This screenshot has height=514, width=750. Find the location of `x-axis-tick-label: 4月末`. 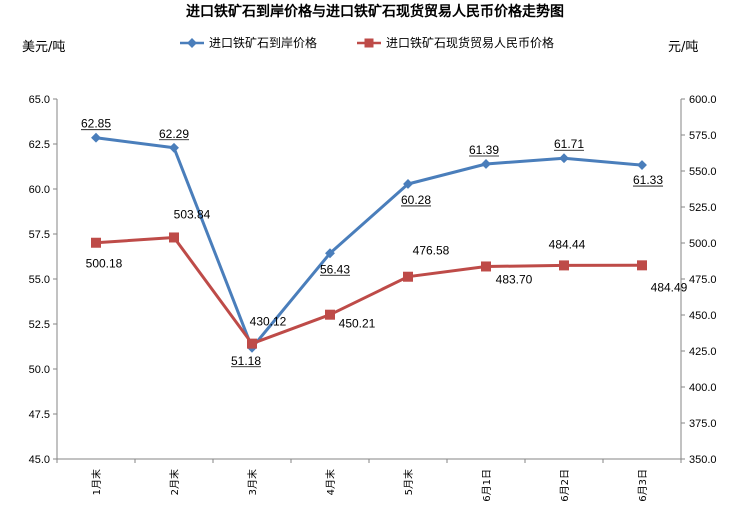

x-axis-tick-label: 4月末 is located at coordinates (330, 482).